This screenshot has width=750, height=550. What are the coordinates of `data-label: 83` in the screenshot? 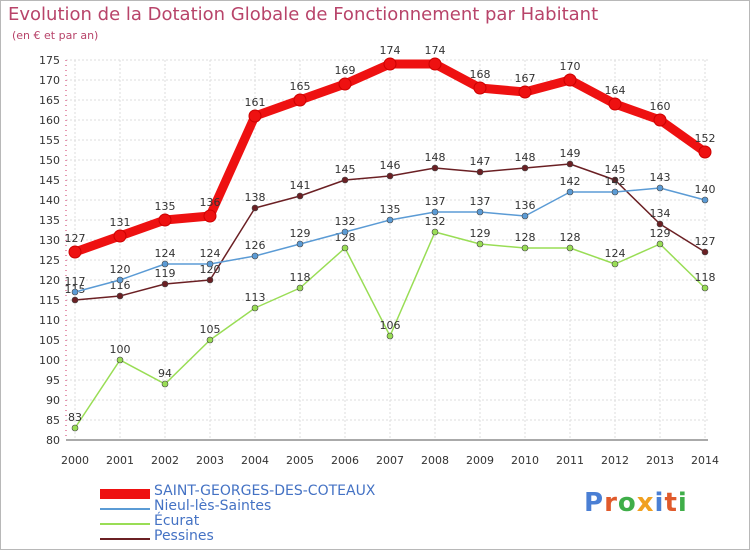 It's located at (75, 417).